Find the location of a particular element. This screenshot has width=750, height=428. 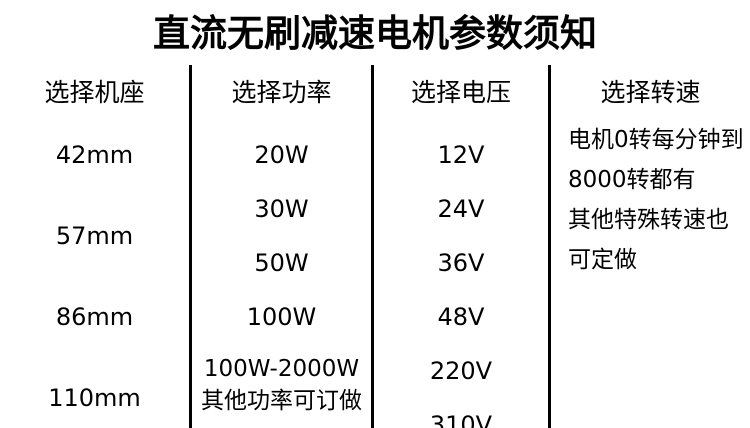

column-header-power: 选择功率 is located at coordinates (281, 92).